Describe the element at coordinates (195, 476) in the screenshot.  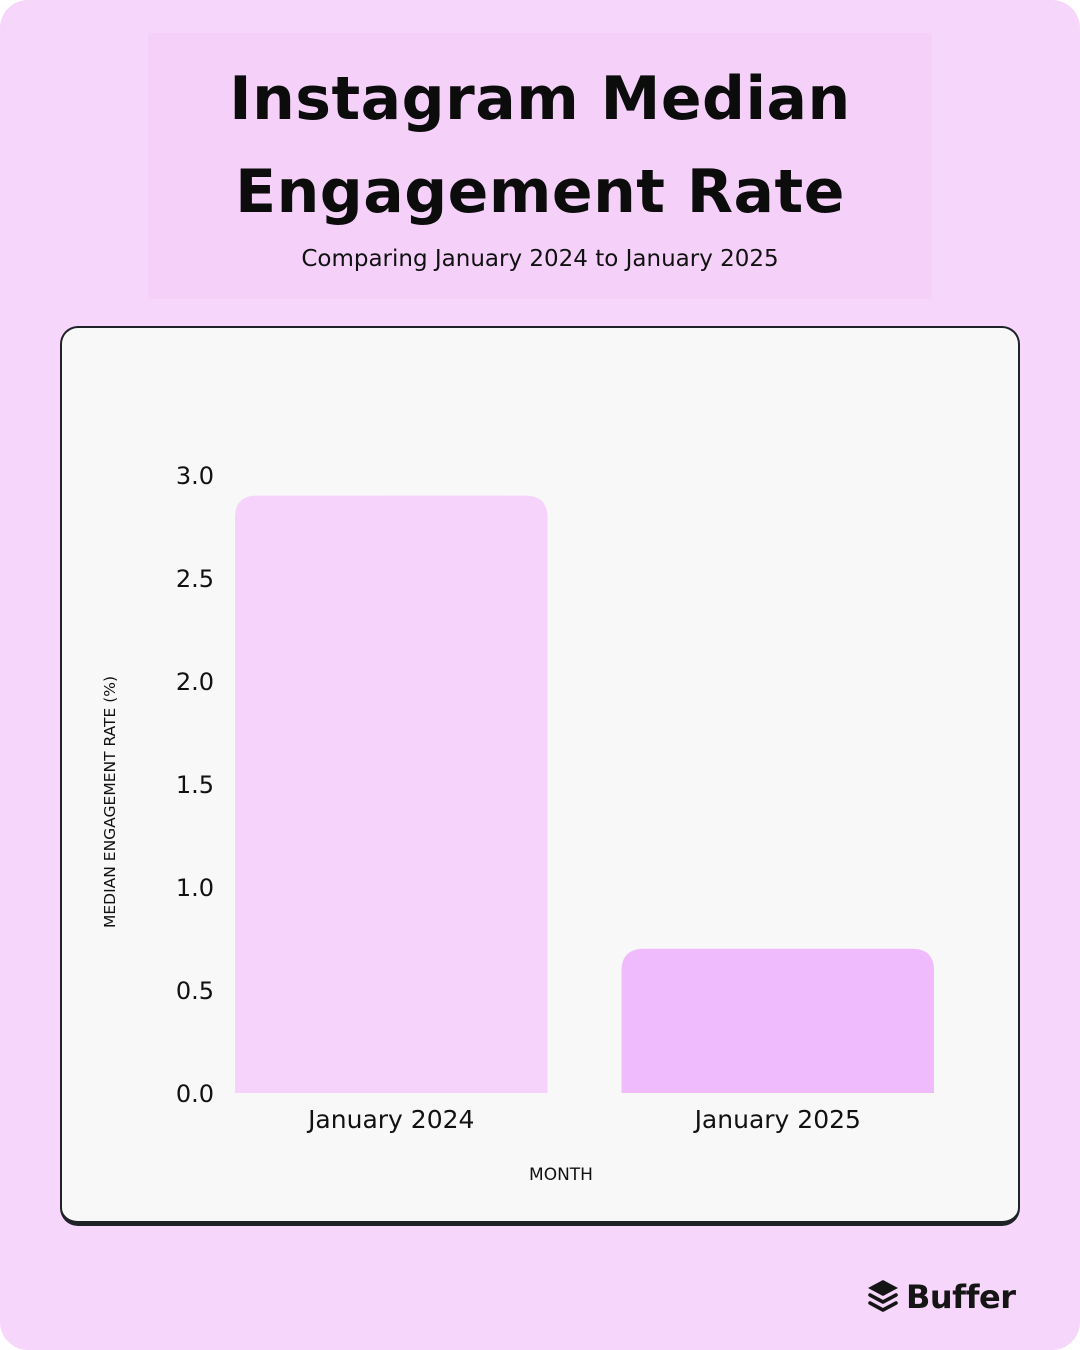
I see `y-tick-label: 3.0` at that location.